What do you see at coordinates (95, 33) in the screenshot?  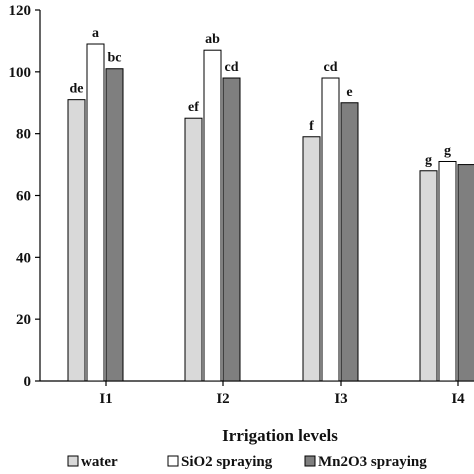 I see `significance-label: a` at bounding box center [95, 33].